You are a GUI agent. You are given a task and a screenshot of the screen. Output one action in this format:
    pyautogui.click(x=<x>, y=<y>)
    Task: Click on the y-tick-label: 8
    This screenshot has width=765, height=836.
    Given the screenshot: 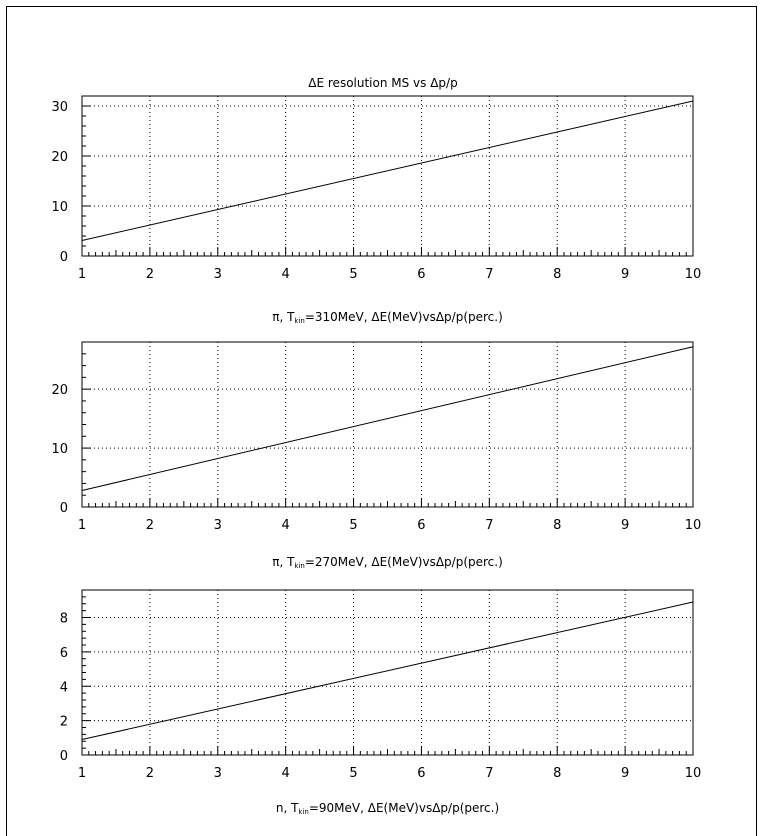 What is the action you would take?
    pyautogui.click(x=64, y=619)
    